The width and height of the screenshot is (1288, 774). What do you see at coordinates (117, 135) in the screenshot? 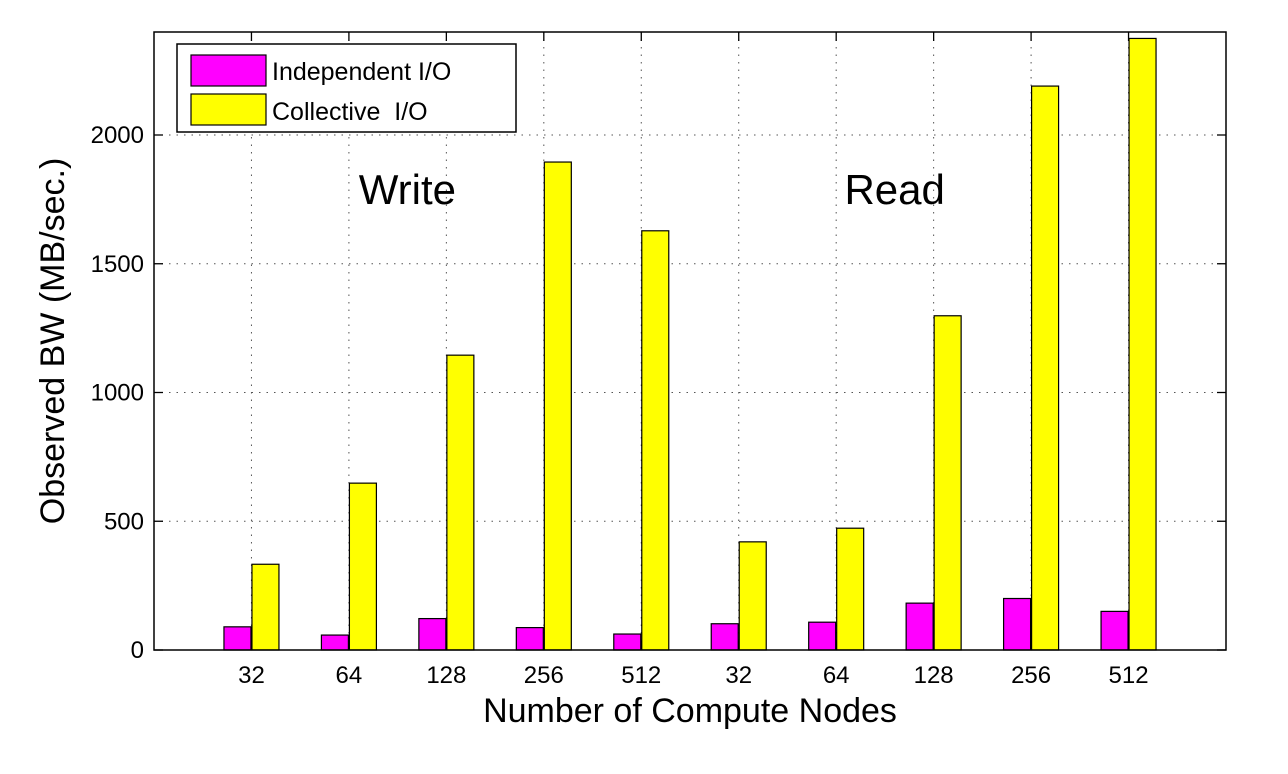
I see `y-tick-label: 2000` at bounding box center [117, 135].